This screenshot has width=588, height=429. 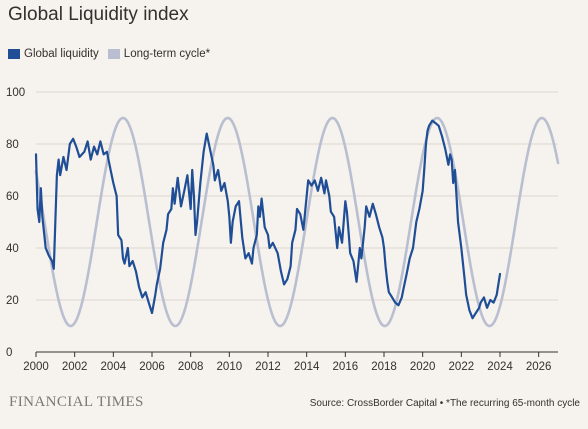 What do you see at coordinates (12, 249) in the screenshot?
I see `y-tick-label-40: 40` at bounding box center [12, 249].